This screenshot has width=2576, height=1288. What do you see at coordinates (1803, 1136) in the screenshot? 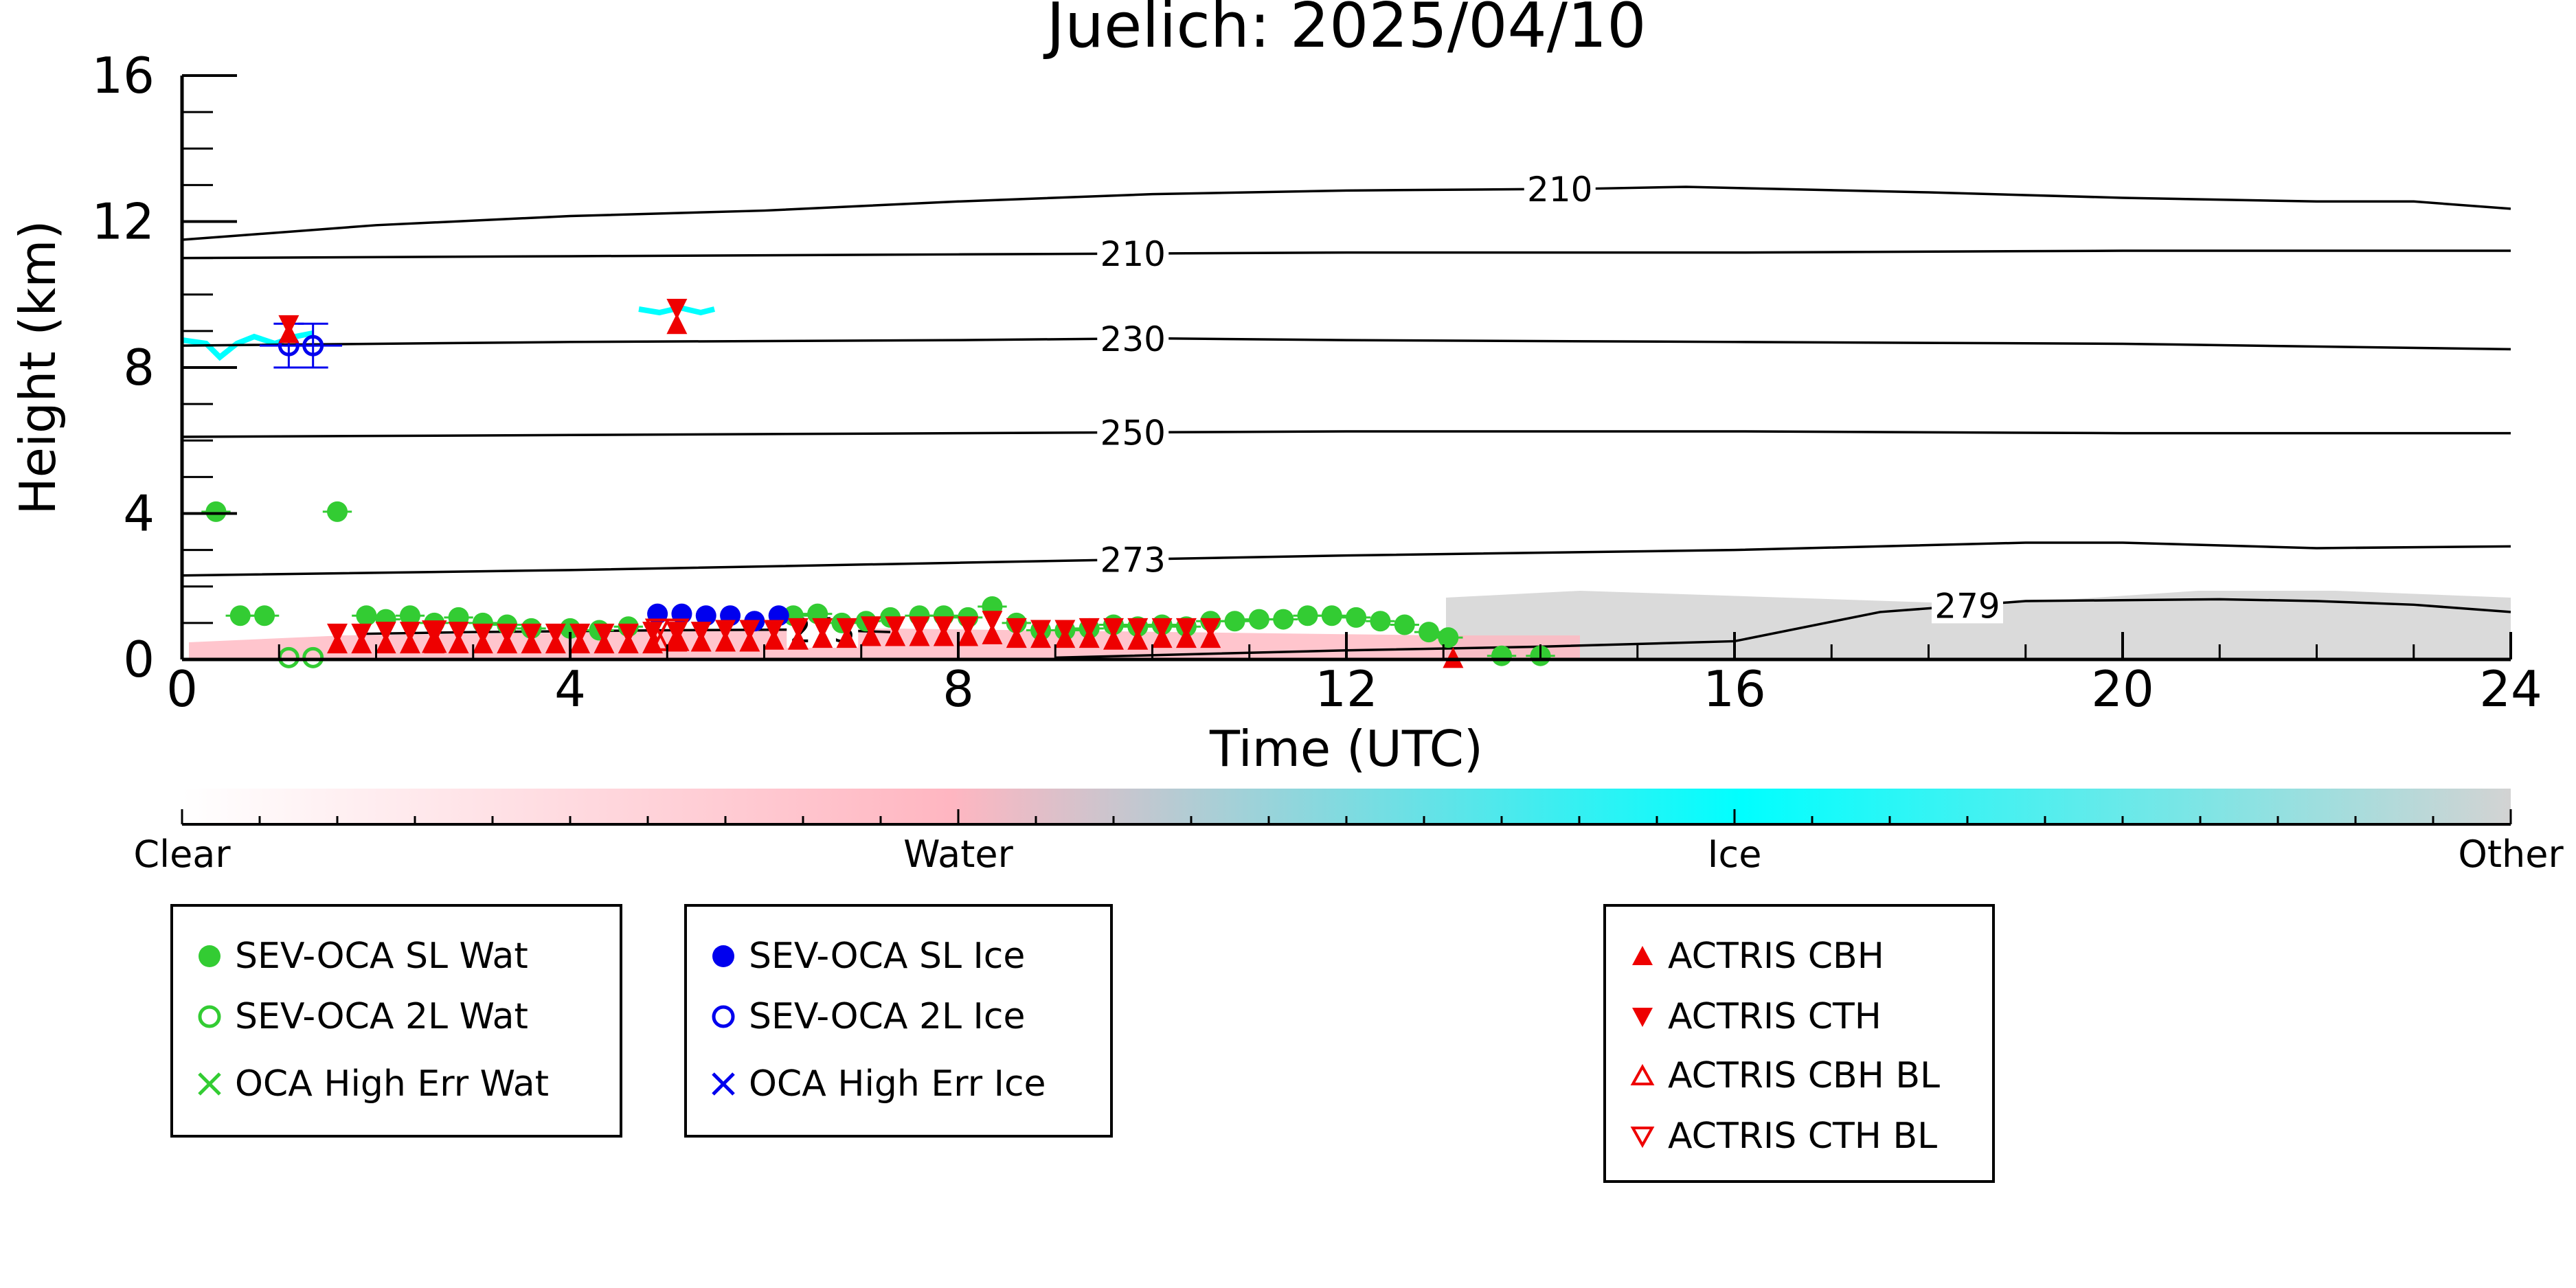
I see `legend-label: ACTRIS CTH BL` at bounding box center [1803, 1136].